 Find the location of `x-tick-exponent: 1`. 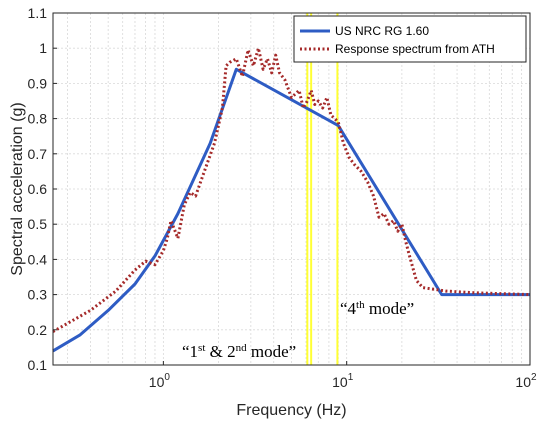

x-tick-exponent: 1 is located at coordinates (351, 377).